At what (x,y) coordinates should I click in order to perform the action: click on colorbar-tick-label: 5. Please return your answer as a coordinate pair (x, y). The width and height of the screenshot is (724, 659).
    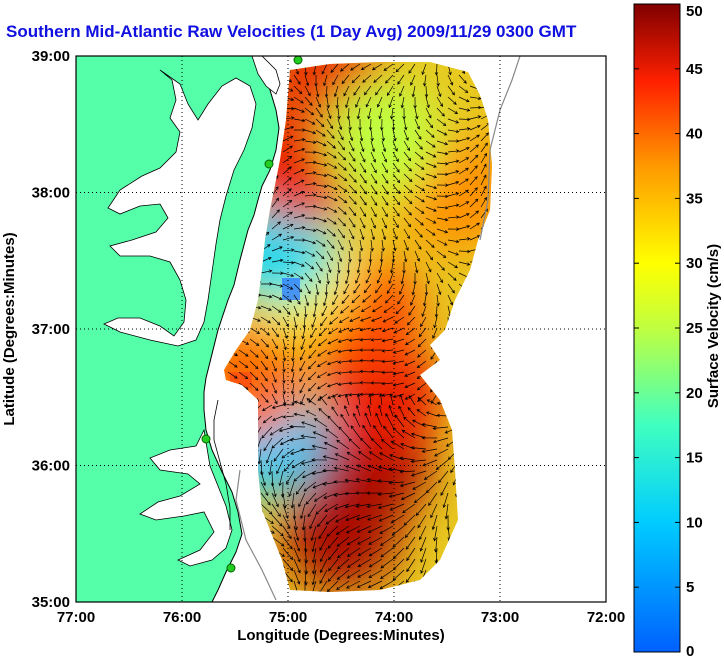
    Looking at the image, I should click on (690, 587).